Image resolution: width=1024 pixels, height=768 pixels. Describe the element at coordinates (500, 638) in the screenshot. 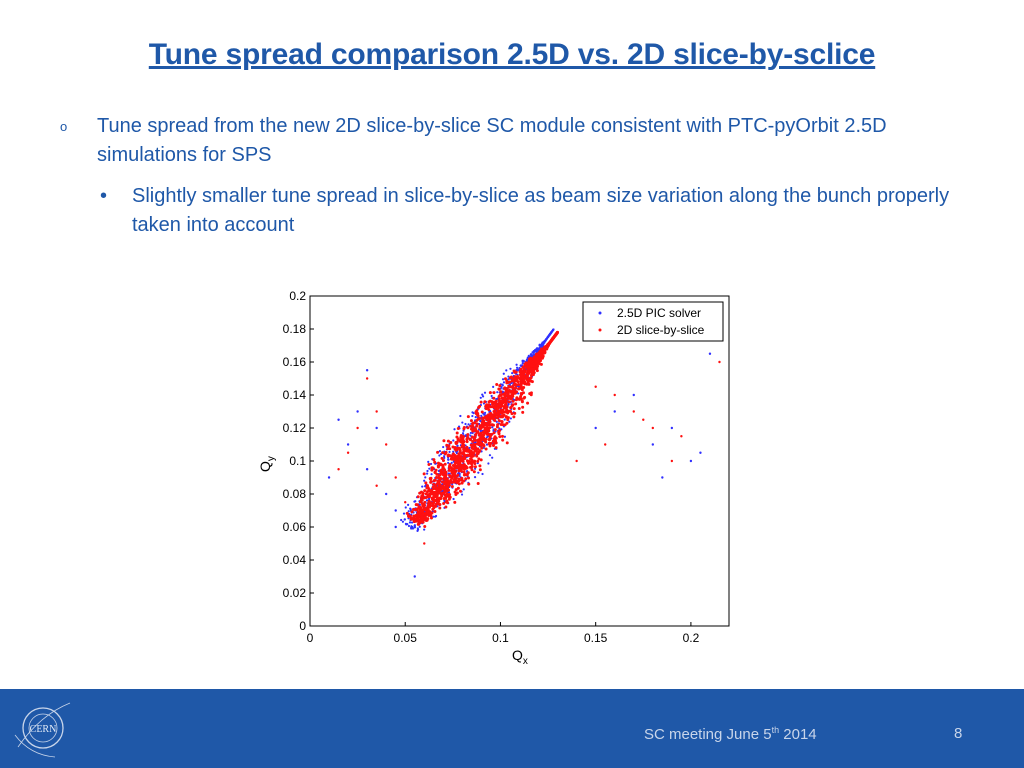

I see `x-tick-label: 0.1` at that location.